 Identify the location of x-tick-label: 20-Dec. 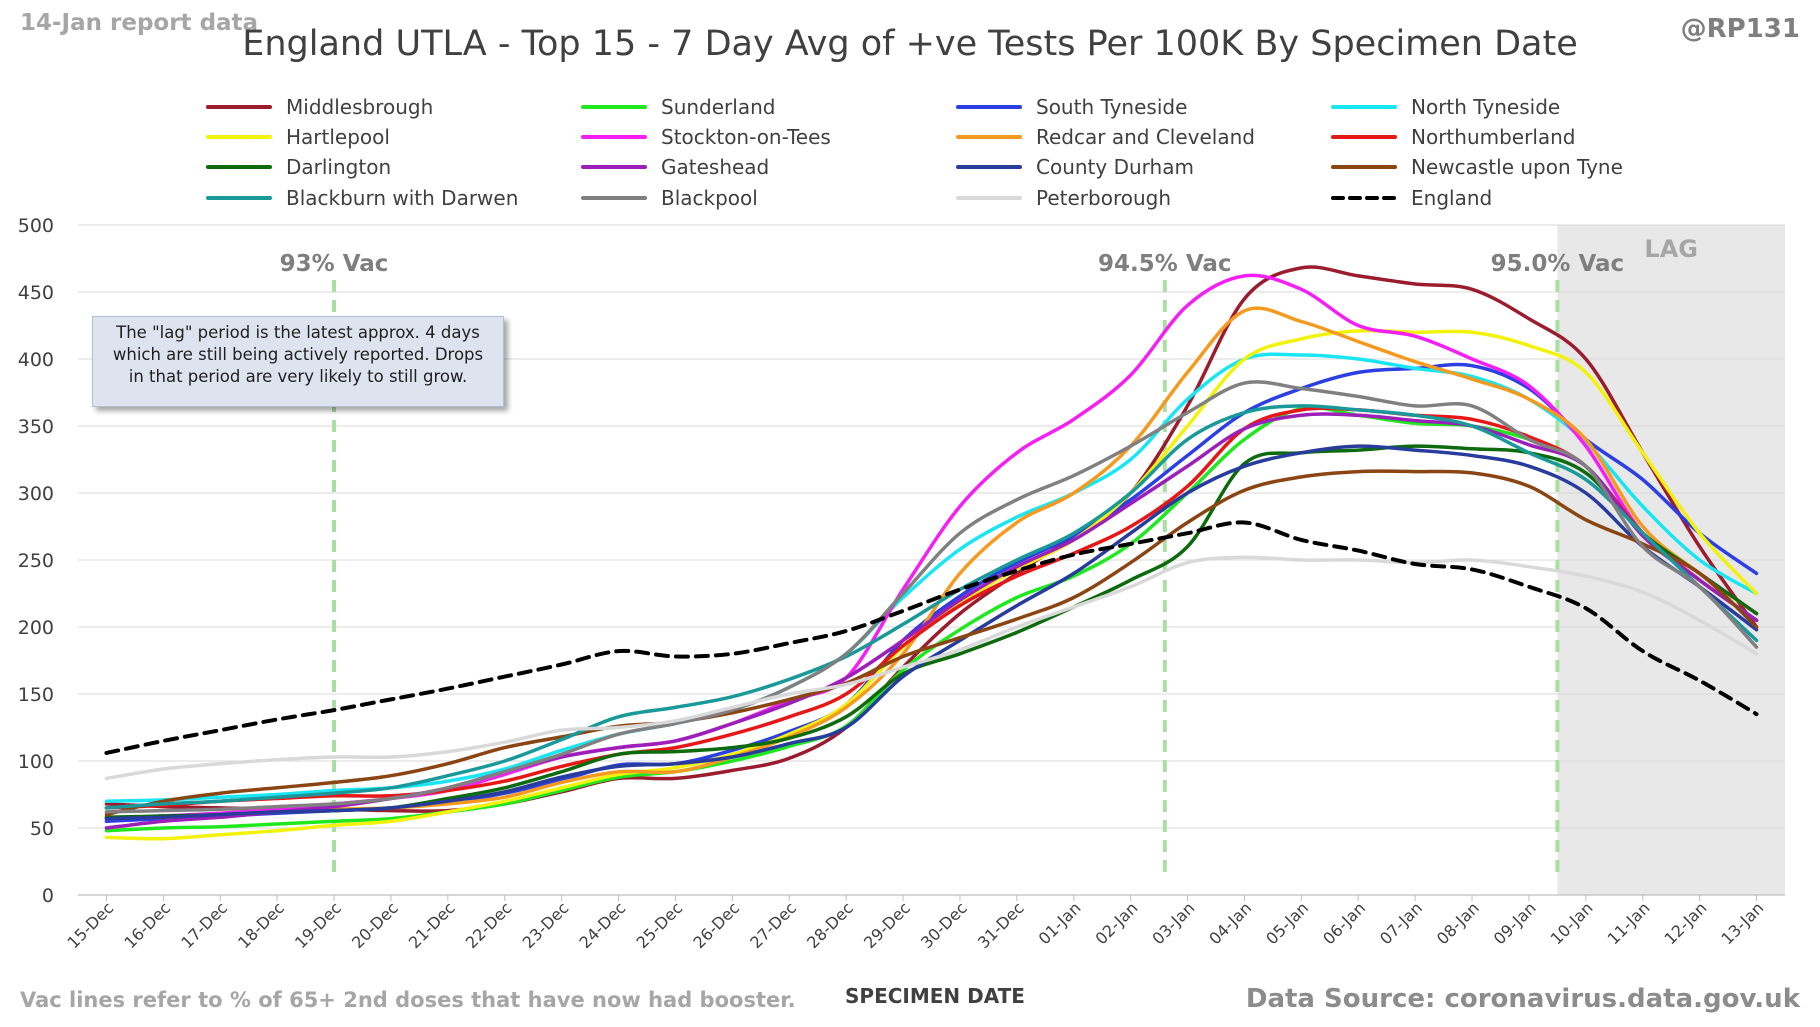
(375, 925).